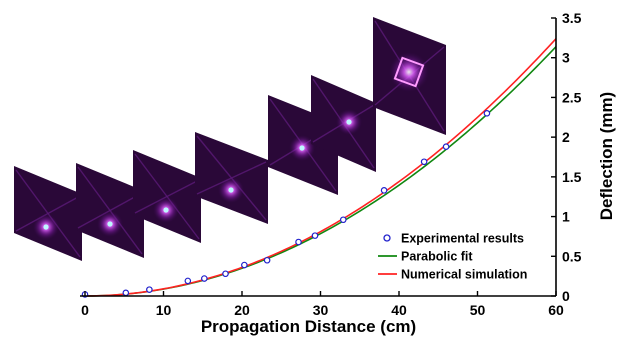 The image size is (618, 343). I want to click on x-tick-label: 50, so click(478, 310).